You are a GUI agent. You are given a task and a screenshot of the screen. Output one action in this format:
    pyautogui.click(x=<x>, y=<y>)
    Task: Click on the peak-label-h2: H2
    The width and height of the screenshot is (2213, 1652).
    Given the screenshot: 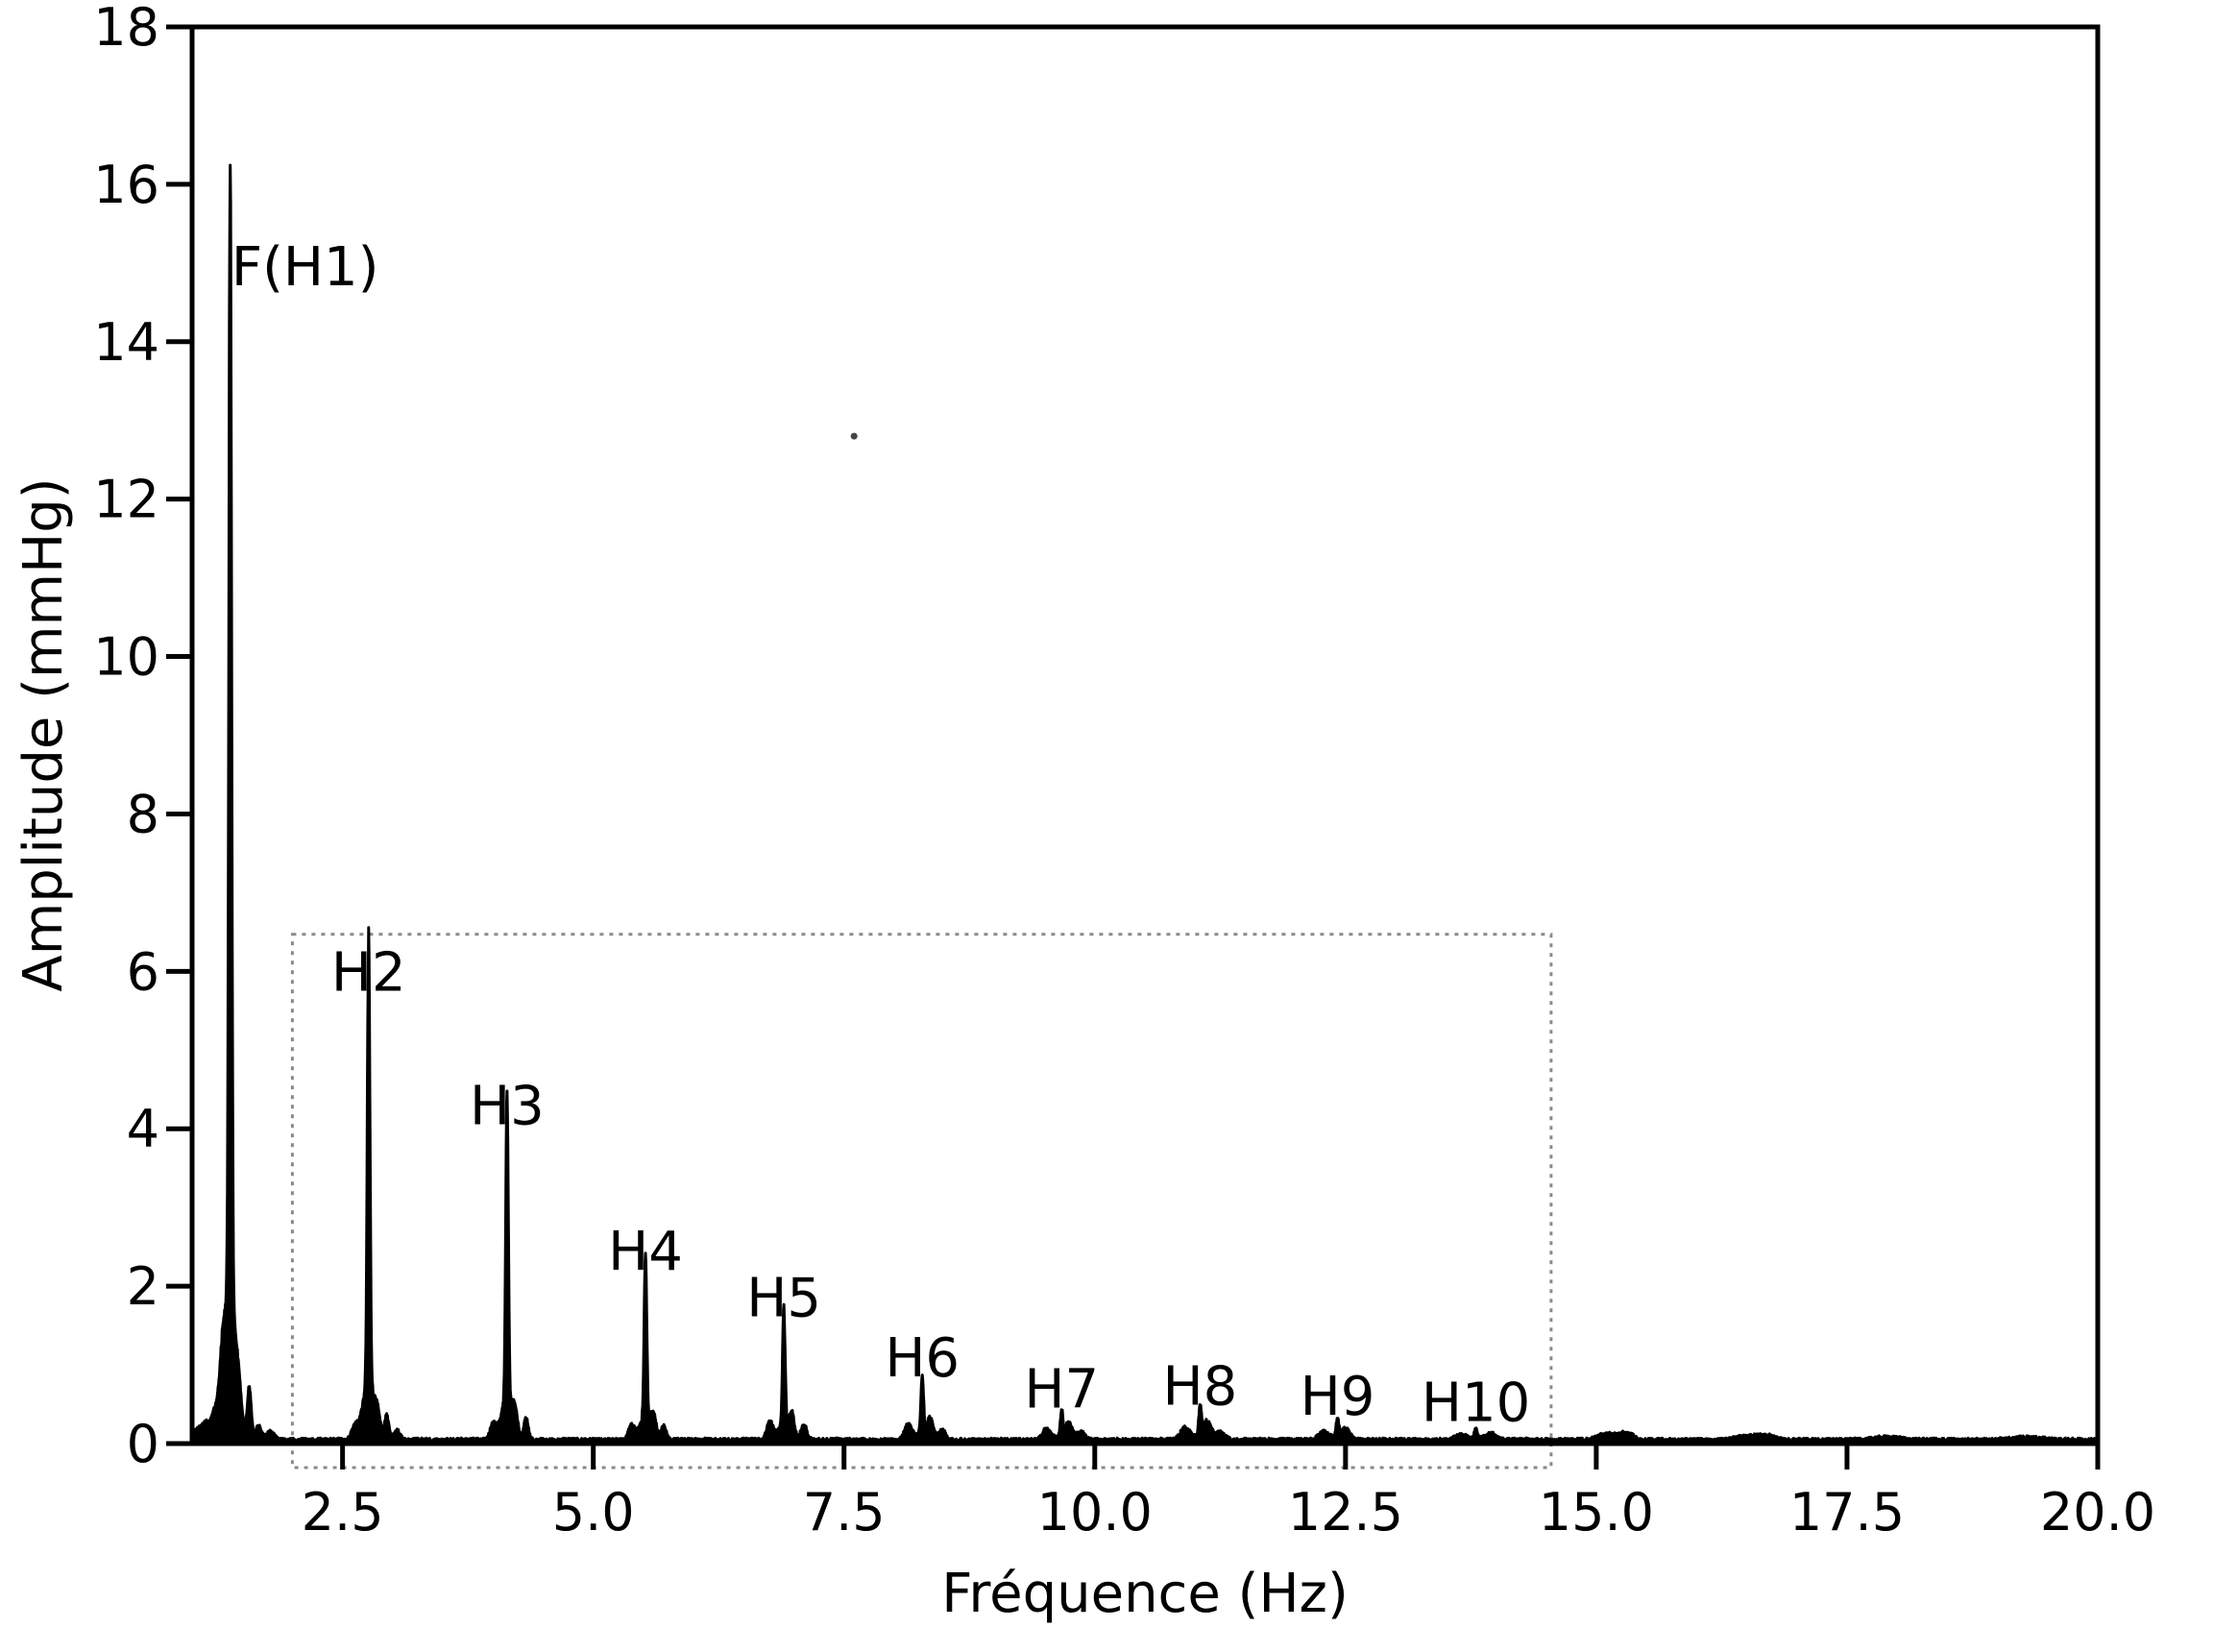 What is the action you would take?
    pyautogui.click(x=368, y=972)
    